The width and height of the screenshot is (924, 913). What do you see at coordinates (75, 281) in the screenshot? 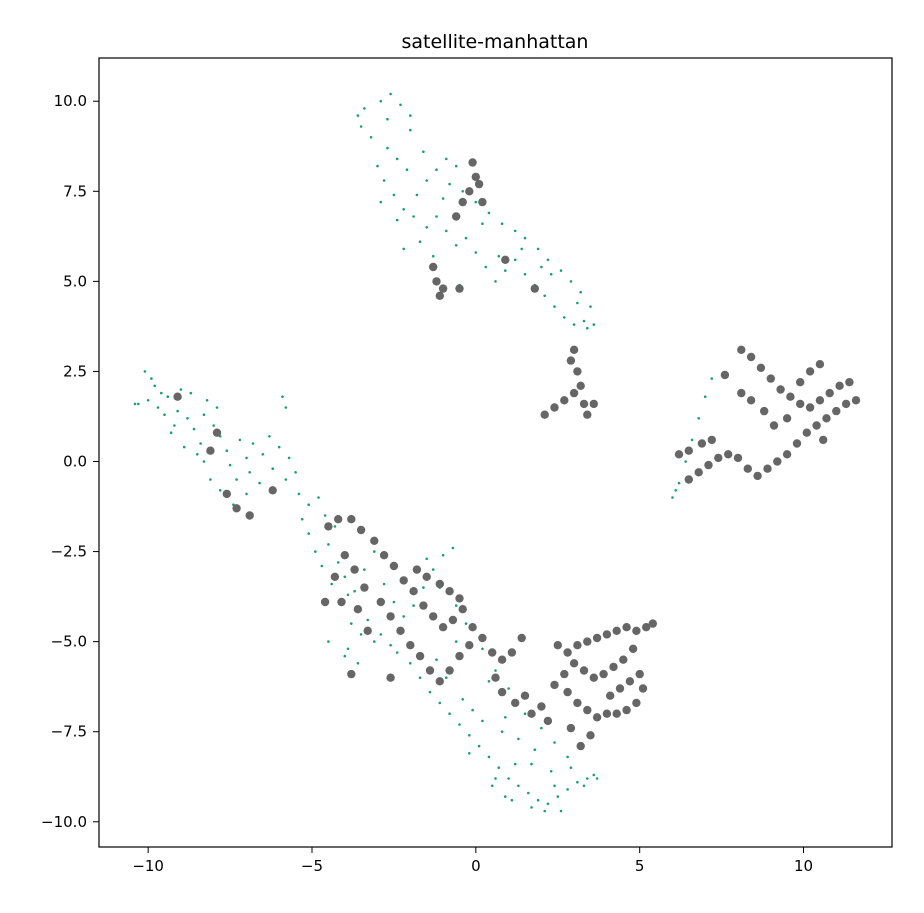
I see `y-tick-label: 5.0` at bounding box center [75, 281].